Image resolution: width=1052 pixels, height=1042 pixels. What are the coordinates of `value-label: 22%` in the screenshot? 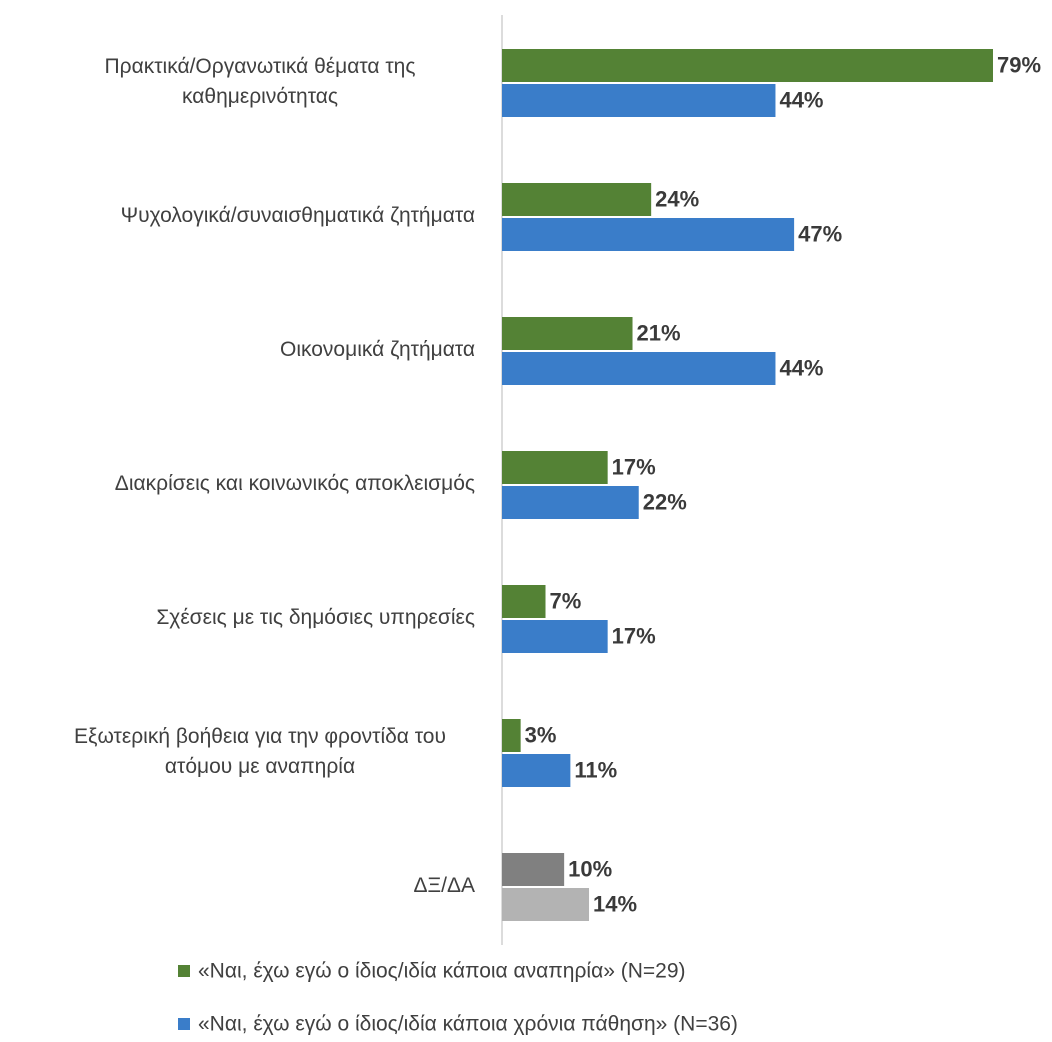 It's located at (665, 501).